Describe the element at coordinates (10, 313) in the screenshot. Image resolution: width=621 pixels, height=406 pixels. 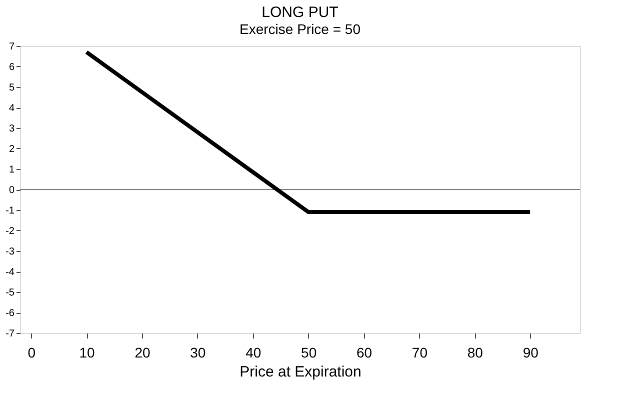
I see `y-tick-label: -6` at that location.